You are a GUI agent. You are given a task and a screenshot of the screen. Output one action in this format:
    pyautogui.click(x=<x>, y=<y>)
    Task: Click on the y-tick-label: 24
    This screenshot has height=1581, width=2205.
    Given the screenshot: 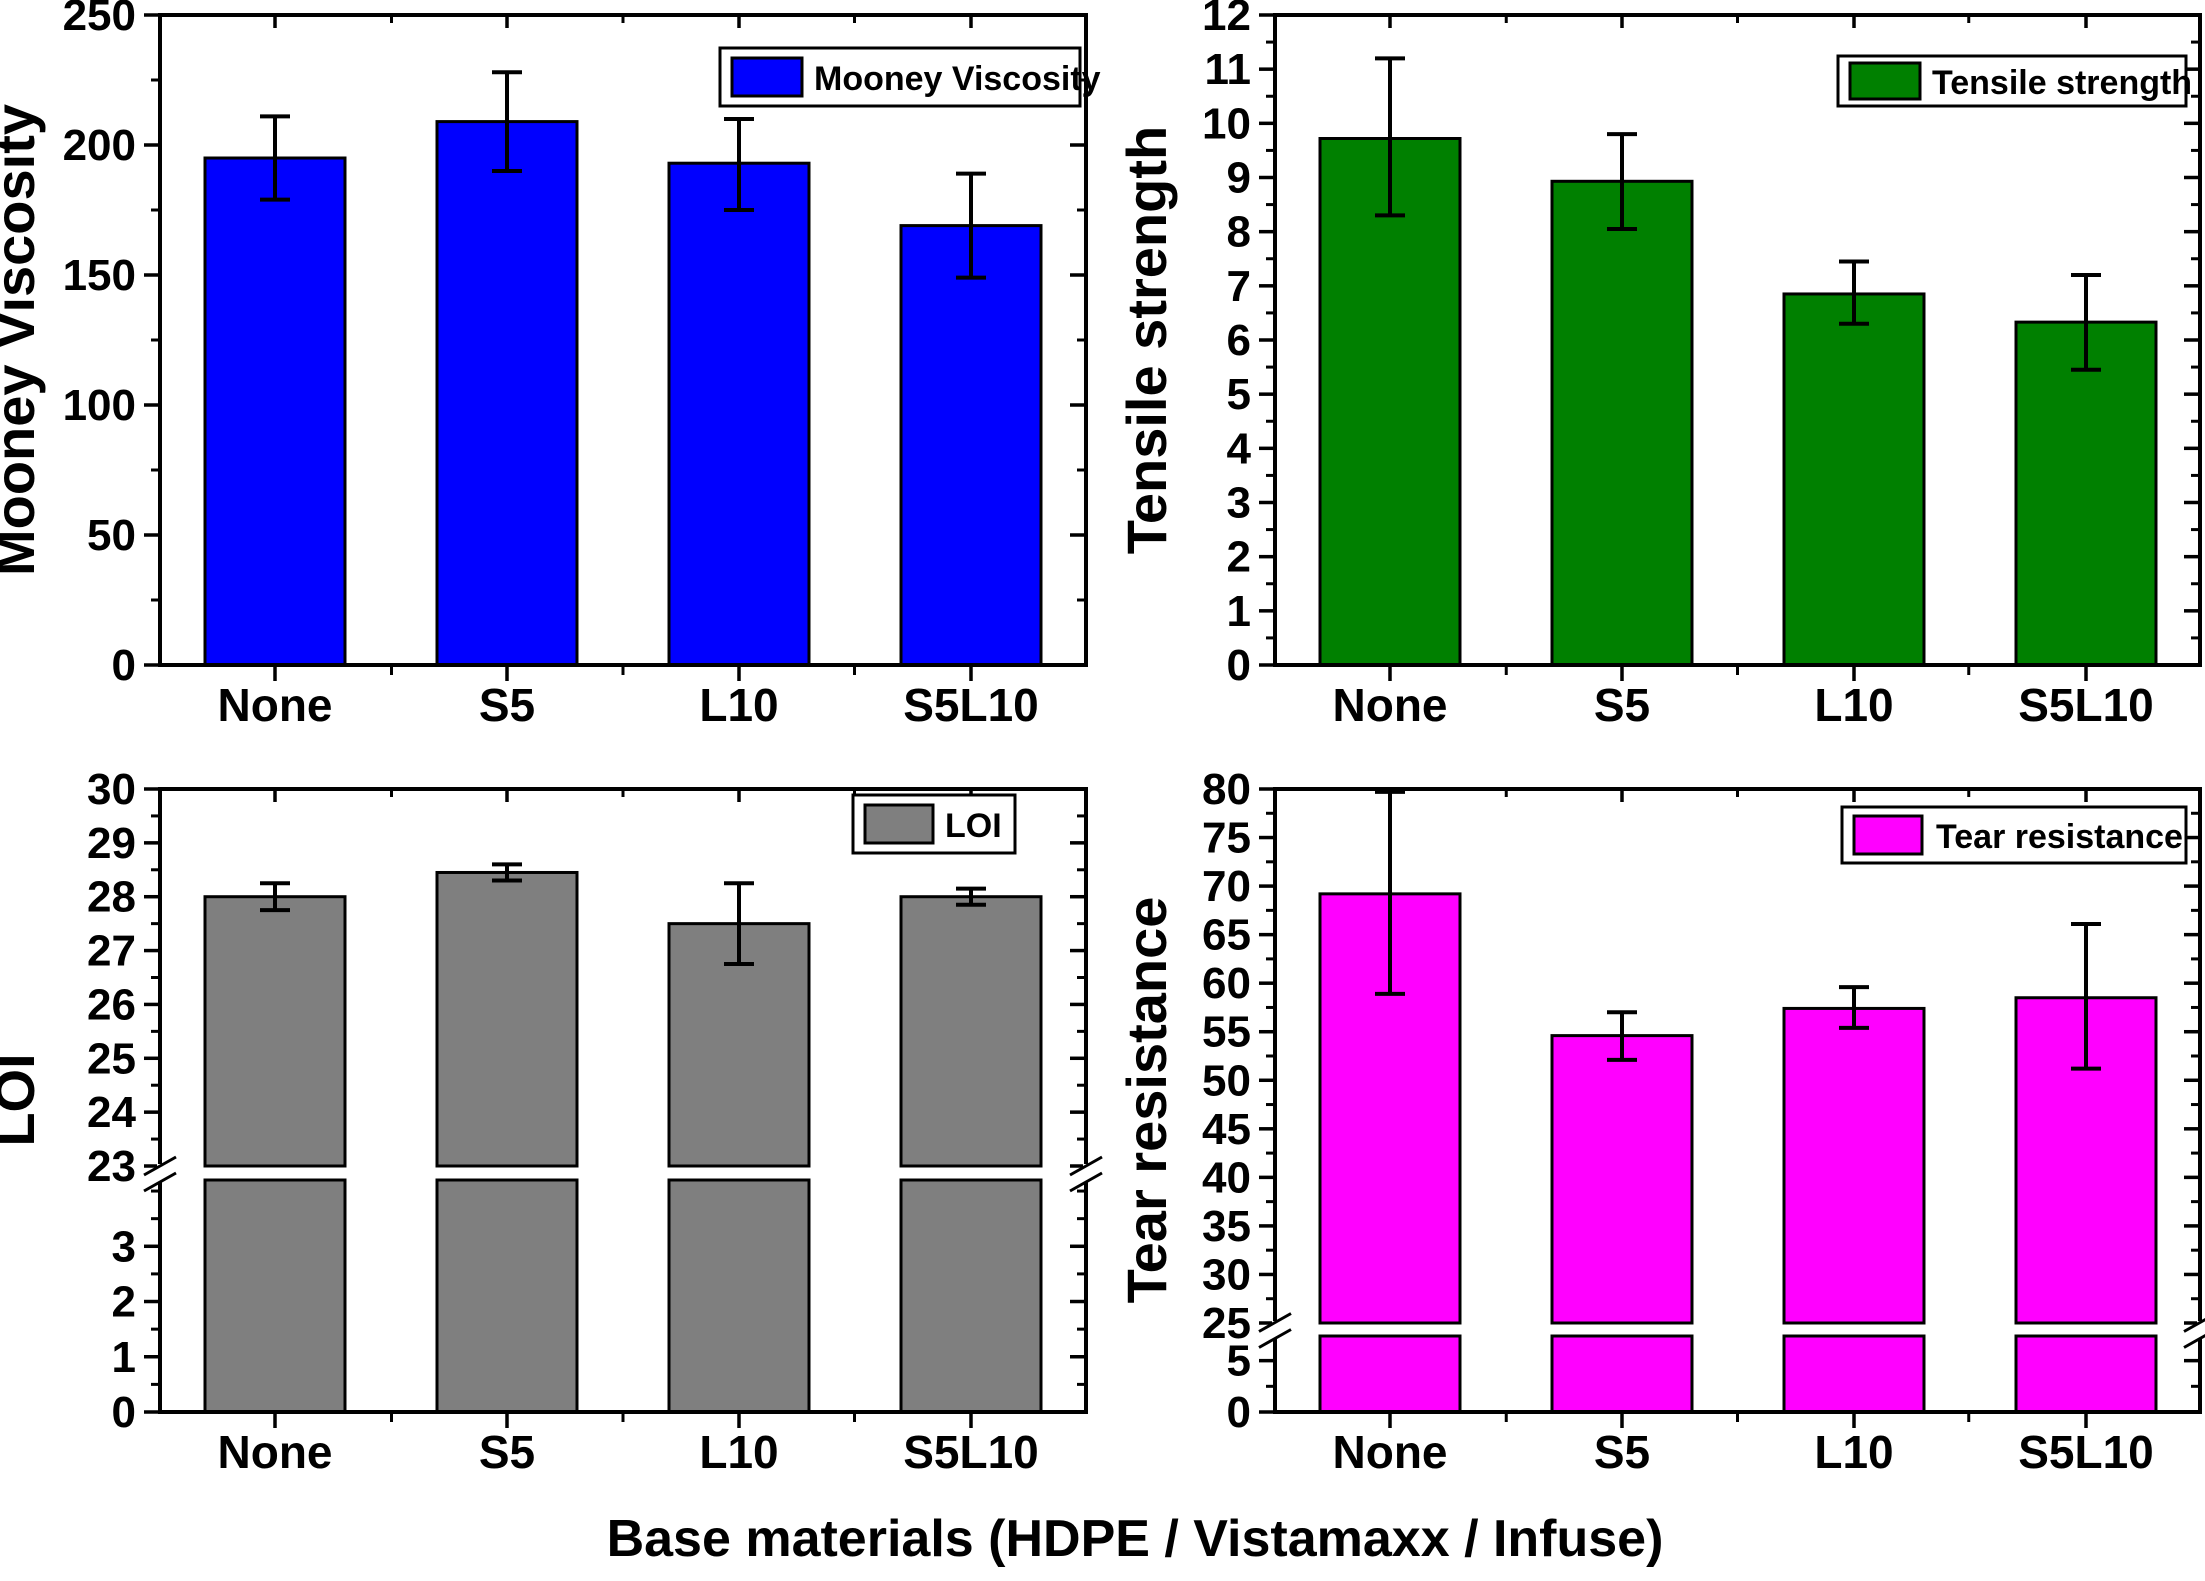 What is the action you would take?
    pyautogui.click(x=111, y=1112)
    